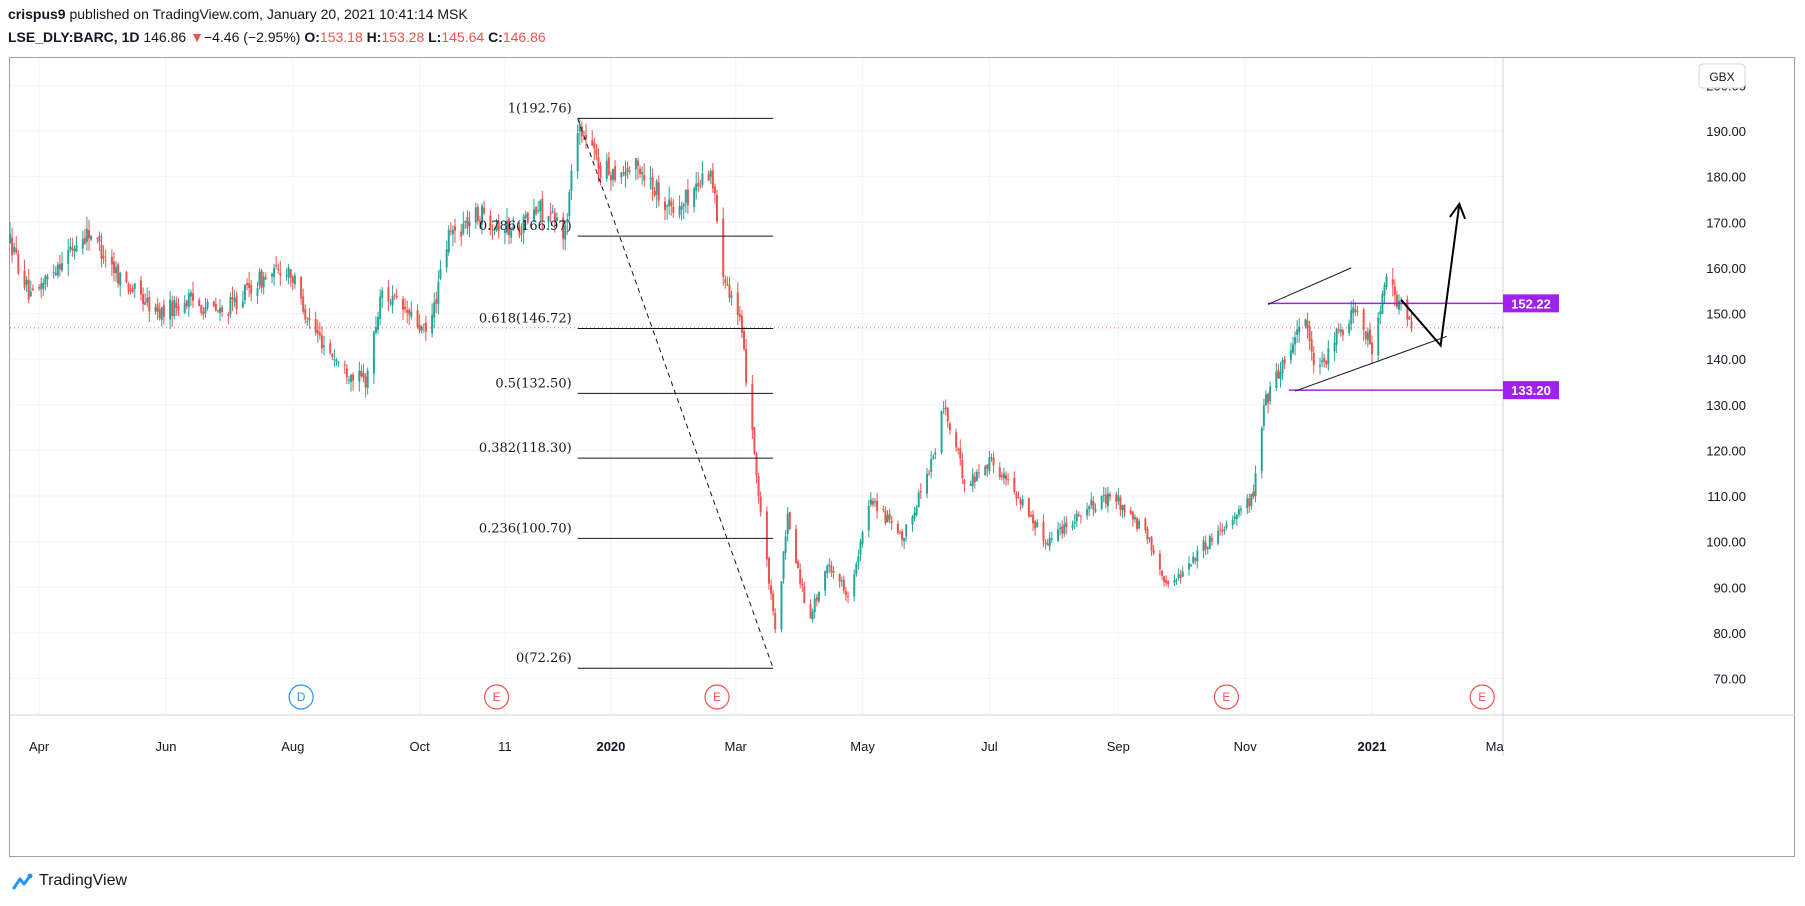 The height and width of the screenshot is (906, 1805). Describe the element at coordinates (37, 14) in the screenshot. I see `author-name: crispus9` at that location.